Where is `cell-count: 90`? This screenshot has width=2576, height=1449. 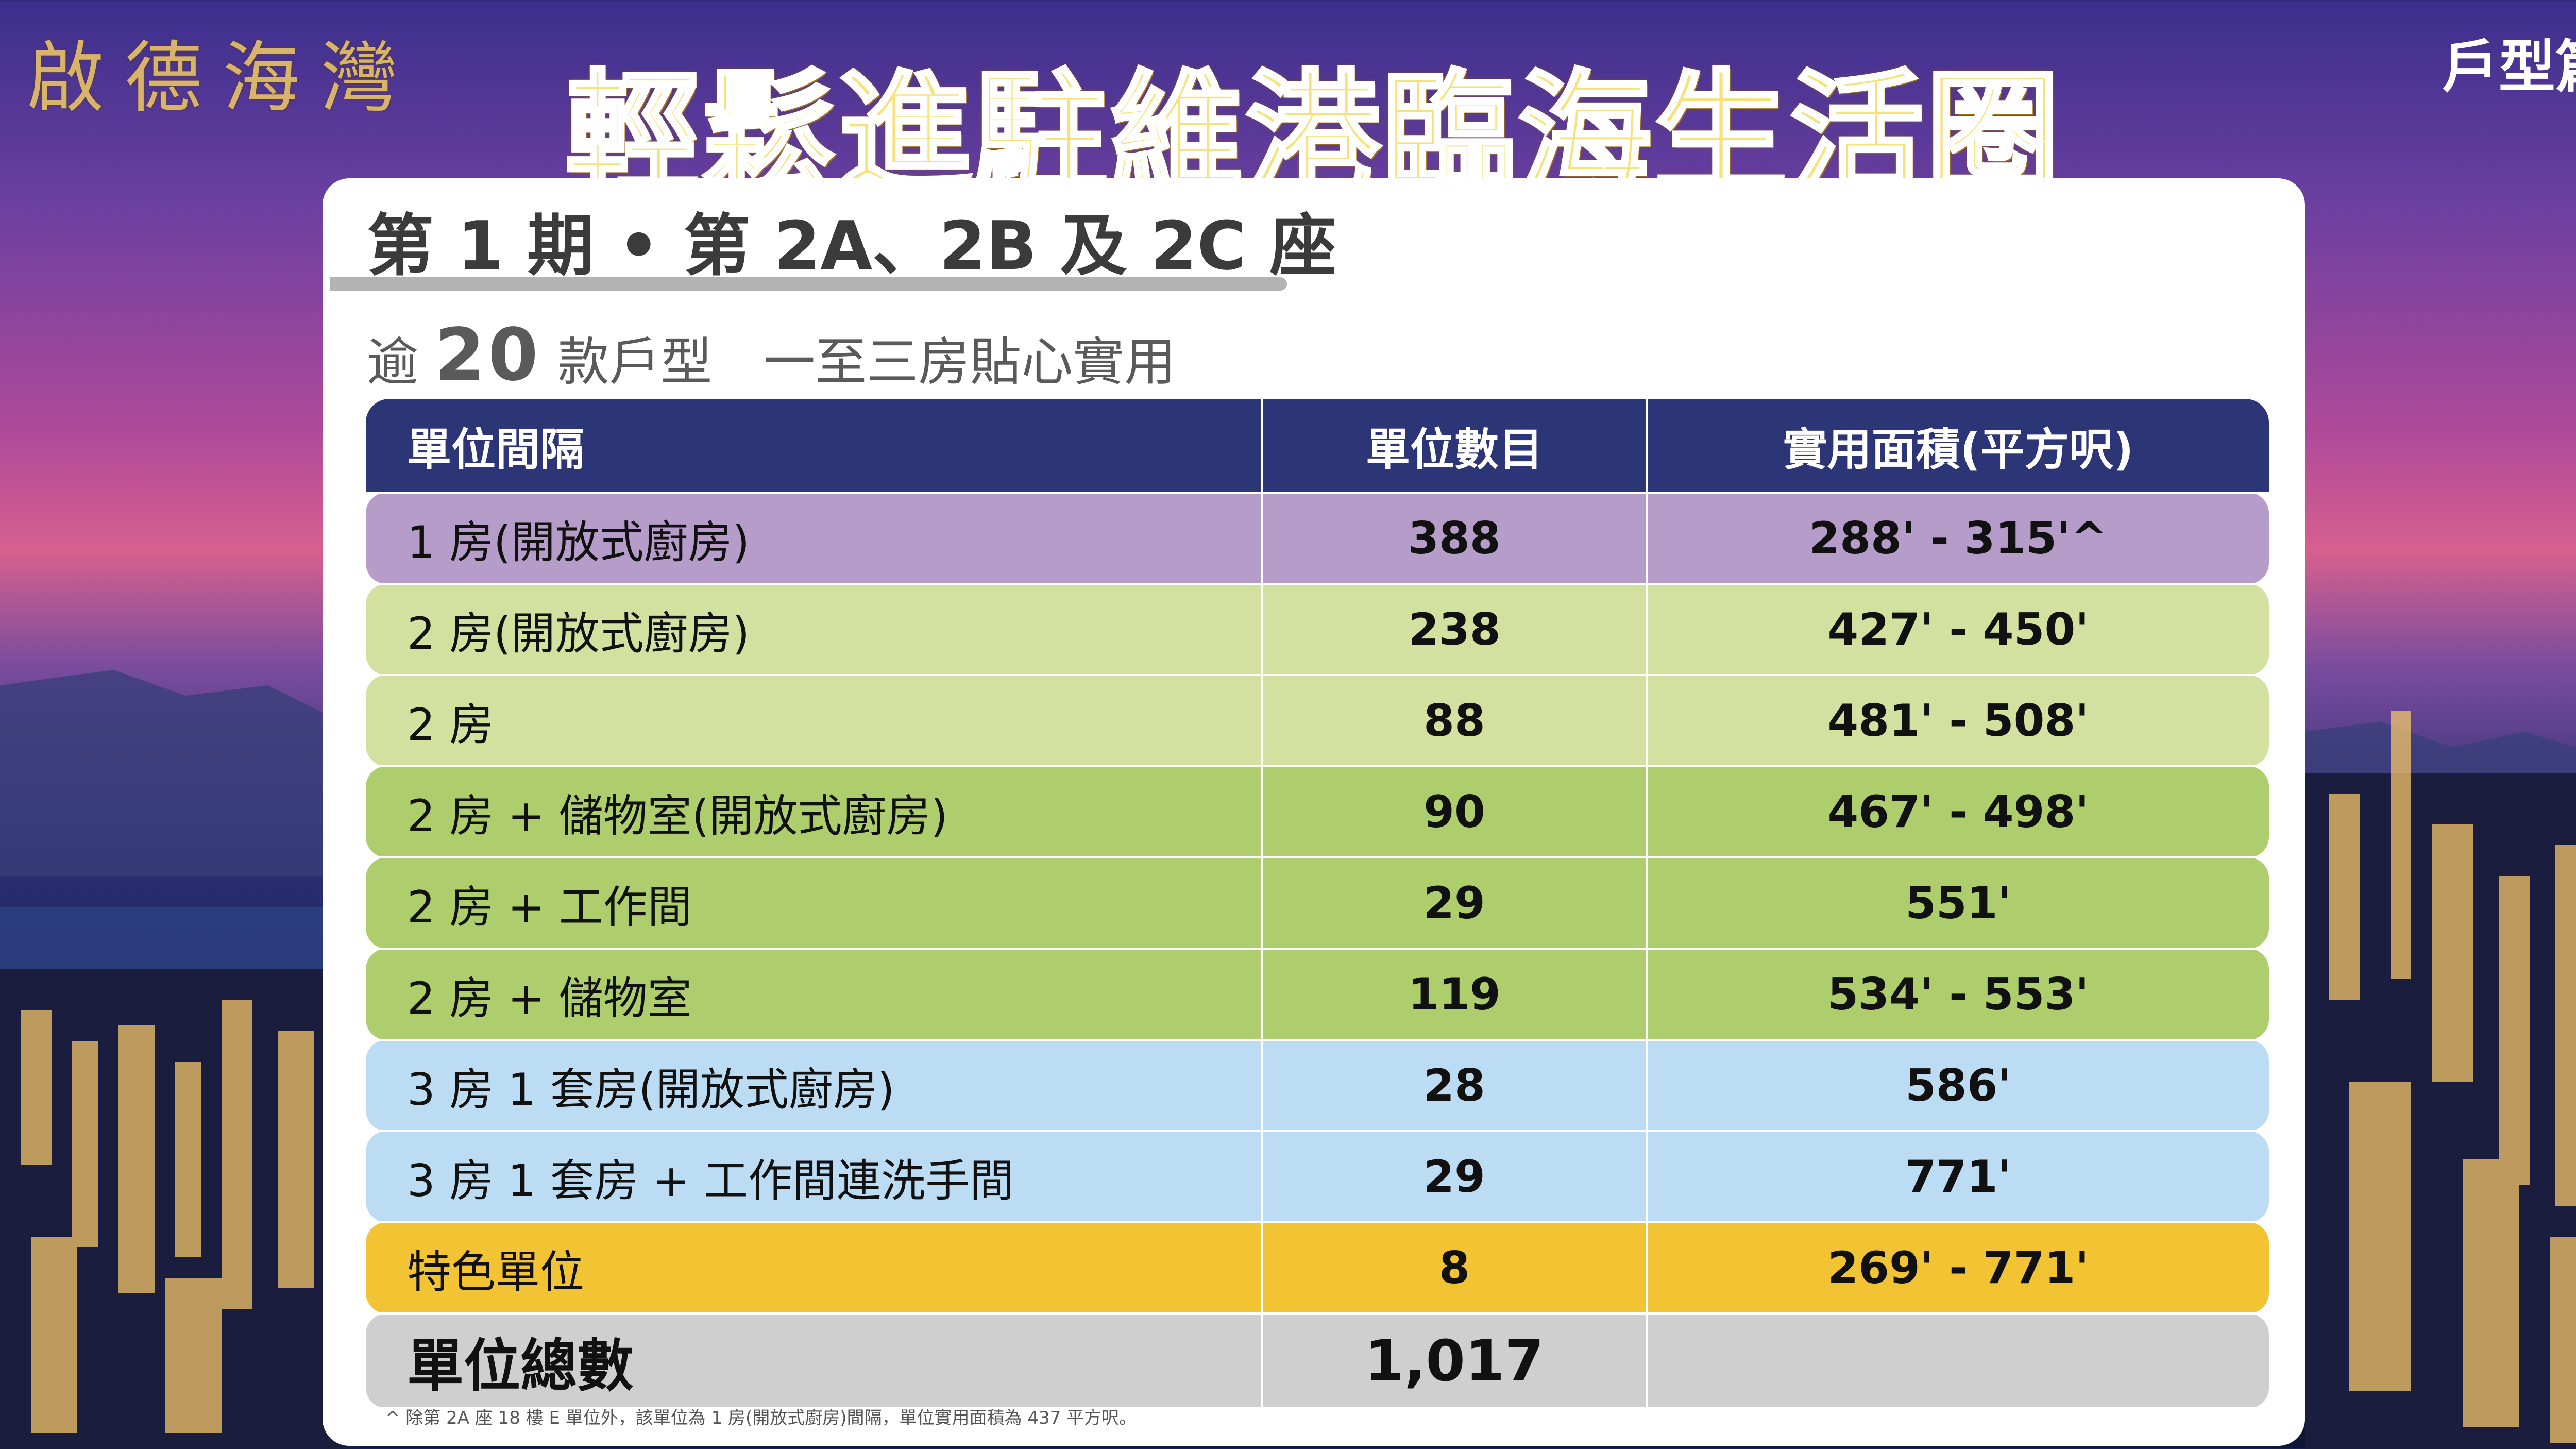
cell-count: 90 is located at coordinates (1455, 812).